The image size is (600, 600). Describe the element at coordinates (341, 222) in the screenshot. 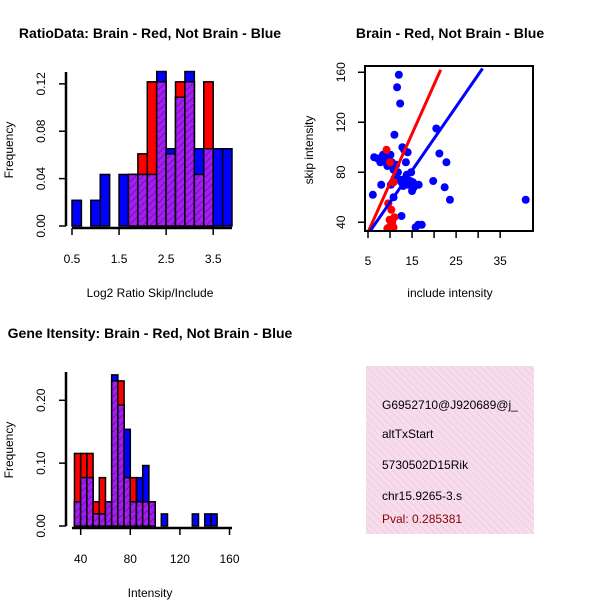

I see `scatter-ytick-label: 40` at that location.